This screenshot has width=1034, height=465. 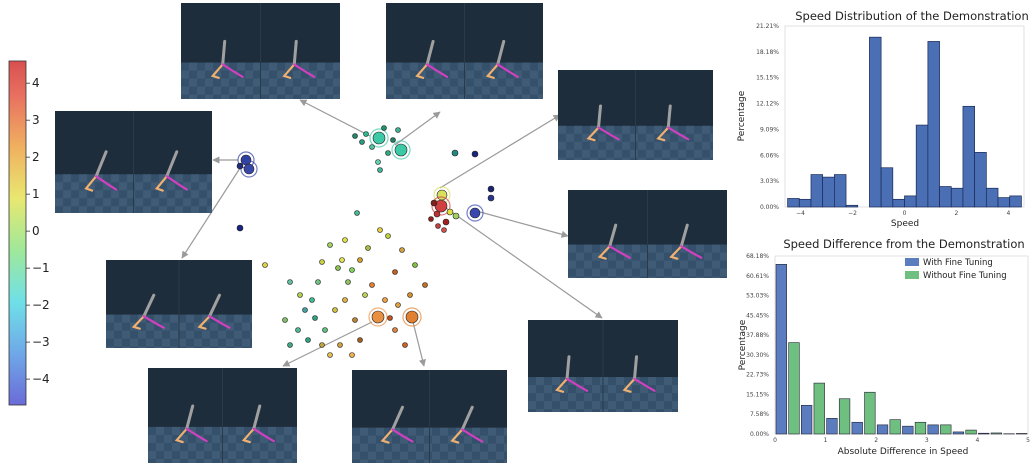 What do you see at coordinates (965, 276) in the screenshot?
I see `legend-label-without: Without Fine Tuning` at bounding box center [965, 276].